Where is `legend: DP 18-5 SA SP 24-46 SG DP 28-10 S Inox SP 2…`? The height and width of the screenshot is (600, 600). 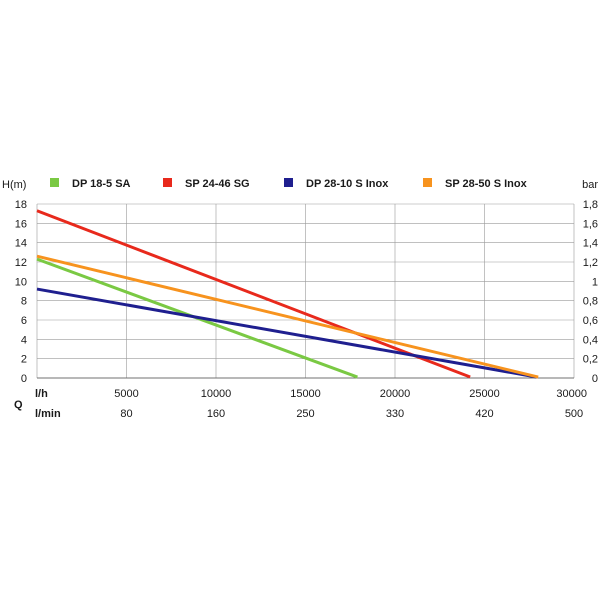
legend: DP 18-5 SA SP 24-46 SG DP 28-10 S Inox SP 2… is located at coordinates (289, 184).